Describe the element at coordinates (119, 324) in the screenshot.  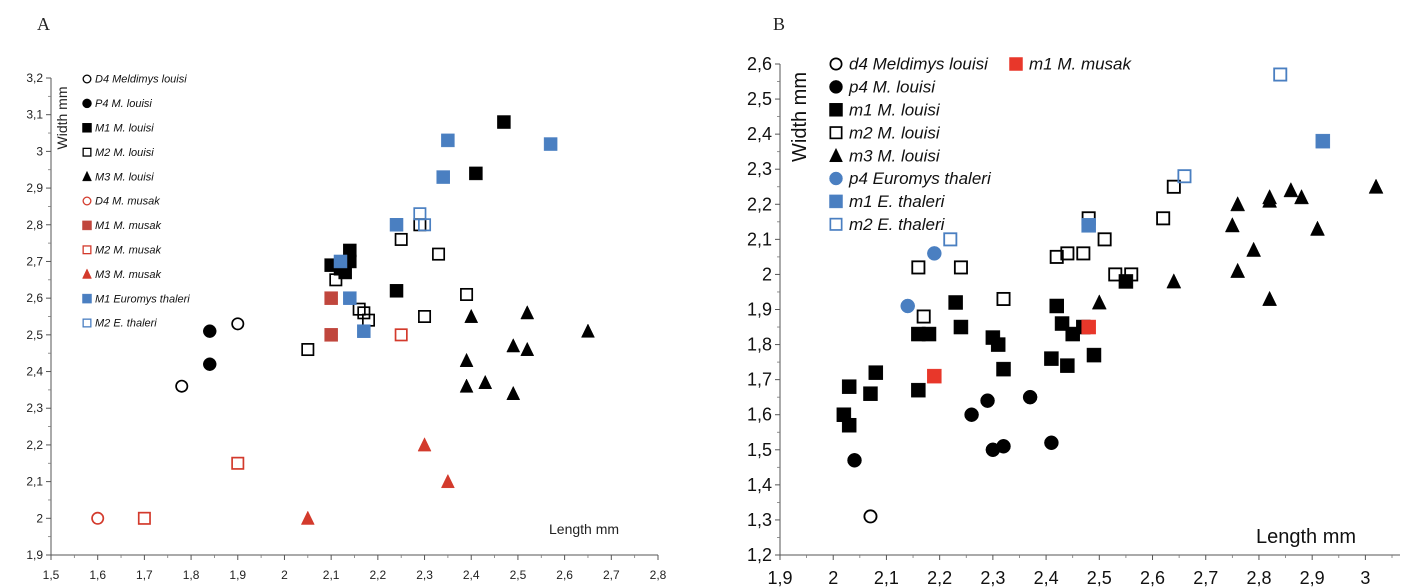
I see `legend-item-m2-e-thaleri: M2 E. thaleri` at that location.